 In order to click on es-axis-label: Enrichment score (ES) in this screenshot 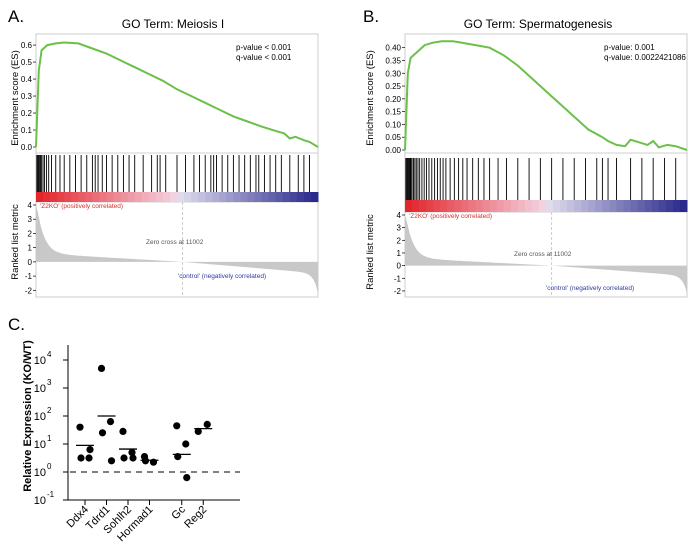, I will do `click(15, 98)`.